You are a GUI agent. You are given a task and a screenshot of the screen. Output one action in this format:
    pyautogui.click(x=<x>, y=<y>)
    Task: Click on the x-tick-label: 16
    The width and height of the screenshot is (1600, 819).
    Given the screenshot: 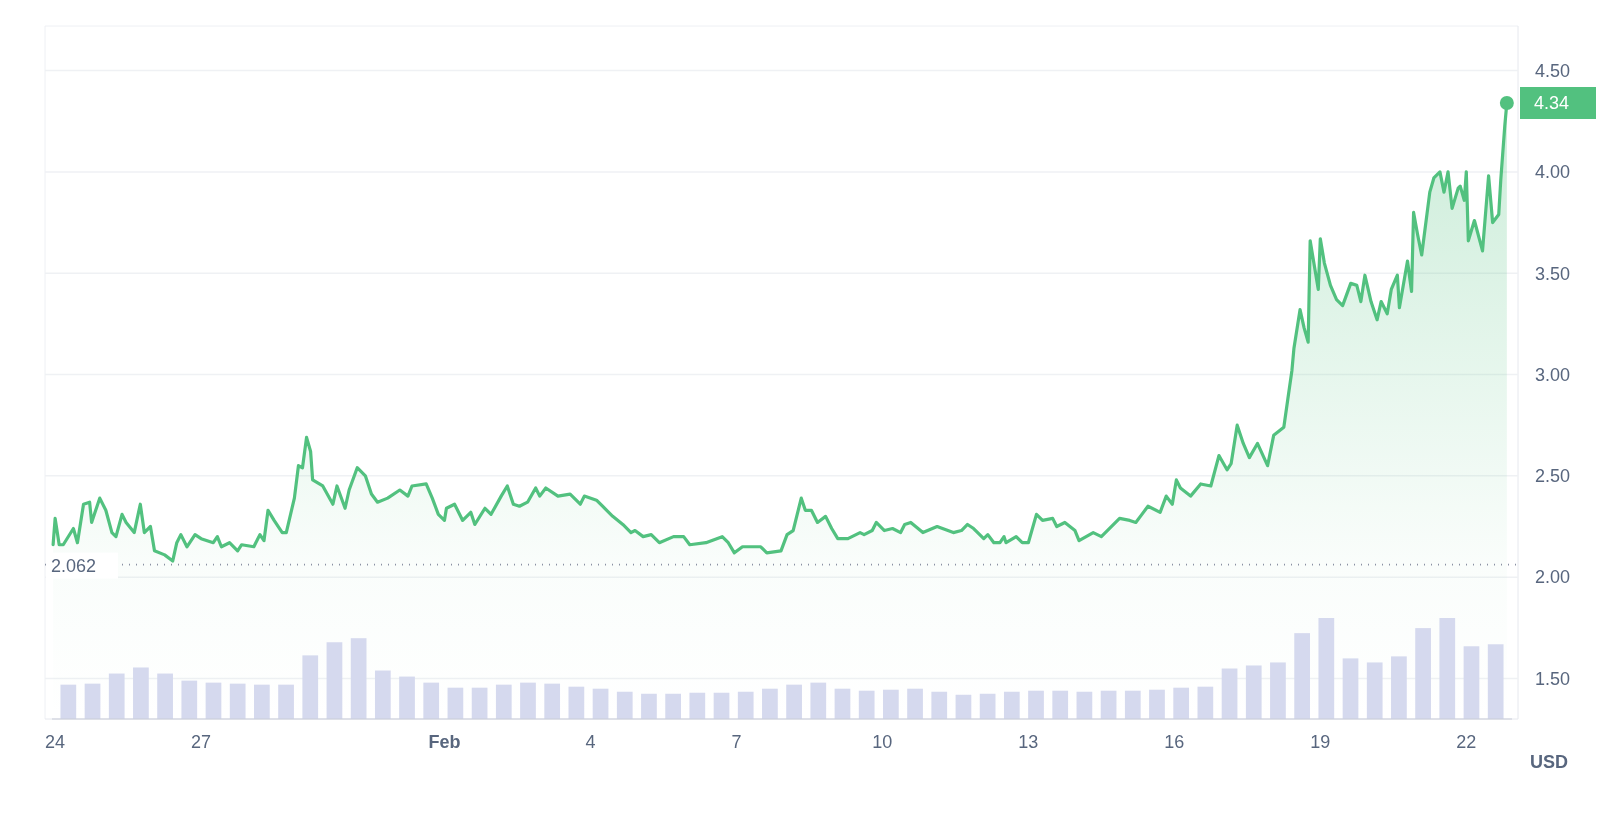 What is the action you would take?
    pyautogui.click(x=1174, y=742)
    